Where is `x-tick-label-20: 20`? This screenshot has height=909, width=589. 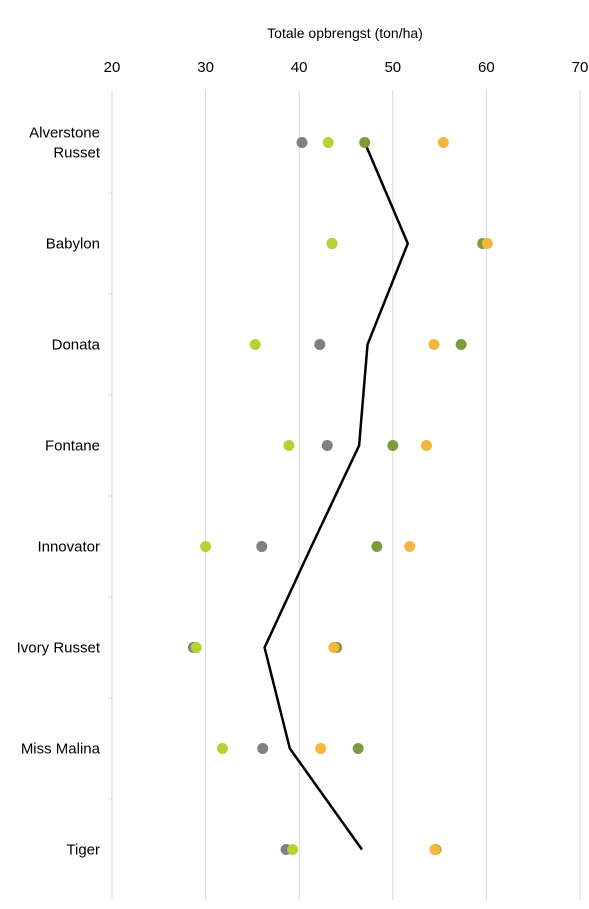 x-tick-label-20: 20 is located at coordinates (112, 67).